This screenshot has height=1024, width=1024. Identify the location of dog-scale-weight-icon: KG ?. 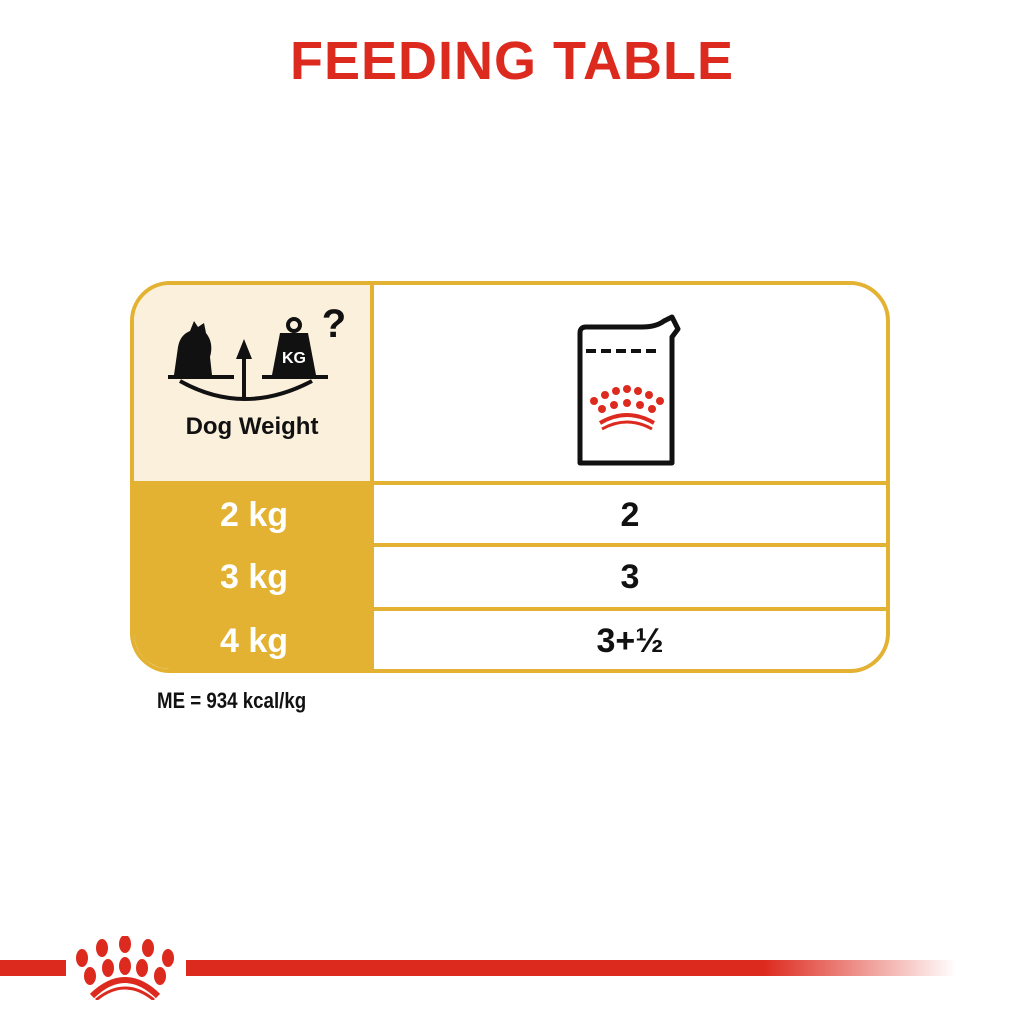
(257, 351).